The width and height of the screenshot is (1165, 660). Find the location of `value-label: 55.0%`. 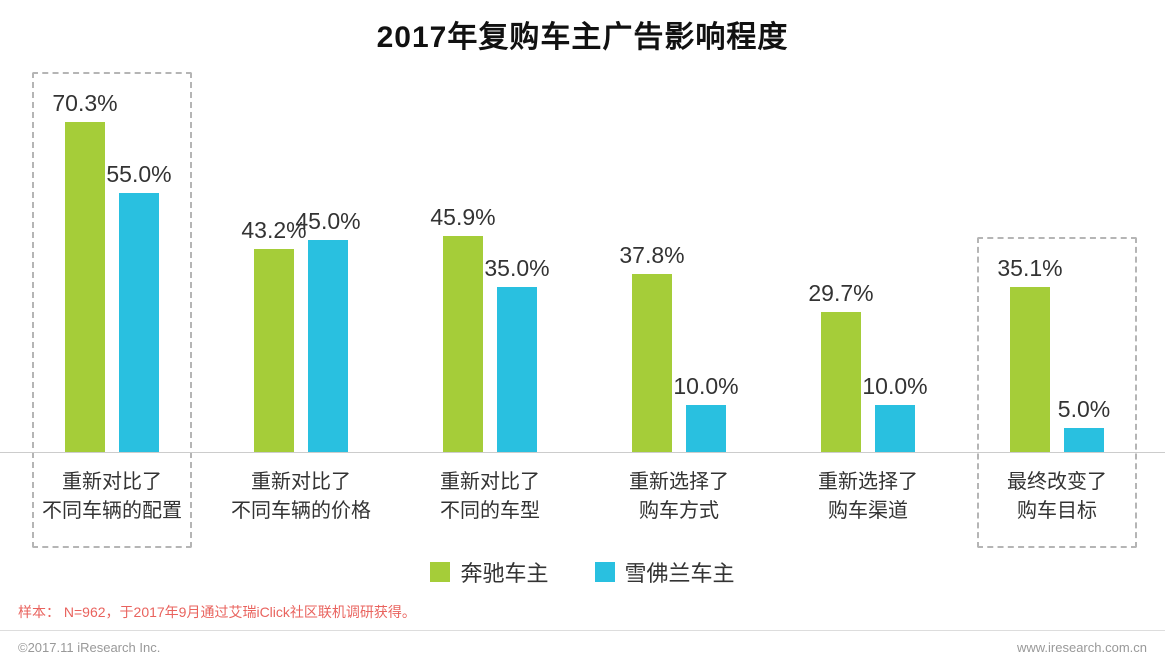

value-label: 55.0% is located at coordinates (139, 174).